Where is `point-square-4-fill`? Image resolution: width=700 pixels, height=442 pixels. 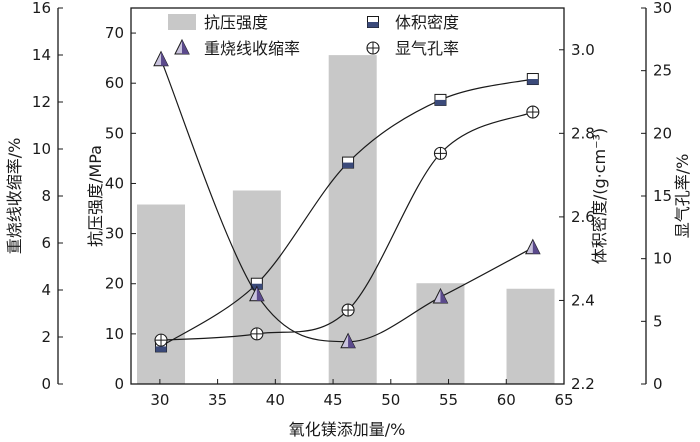 point-square-4-fill is located at coordinates (533, 82).